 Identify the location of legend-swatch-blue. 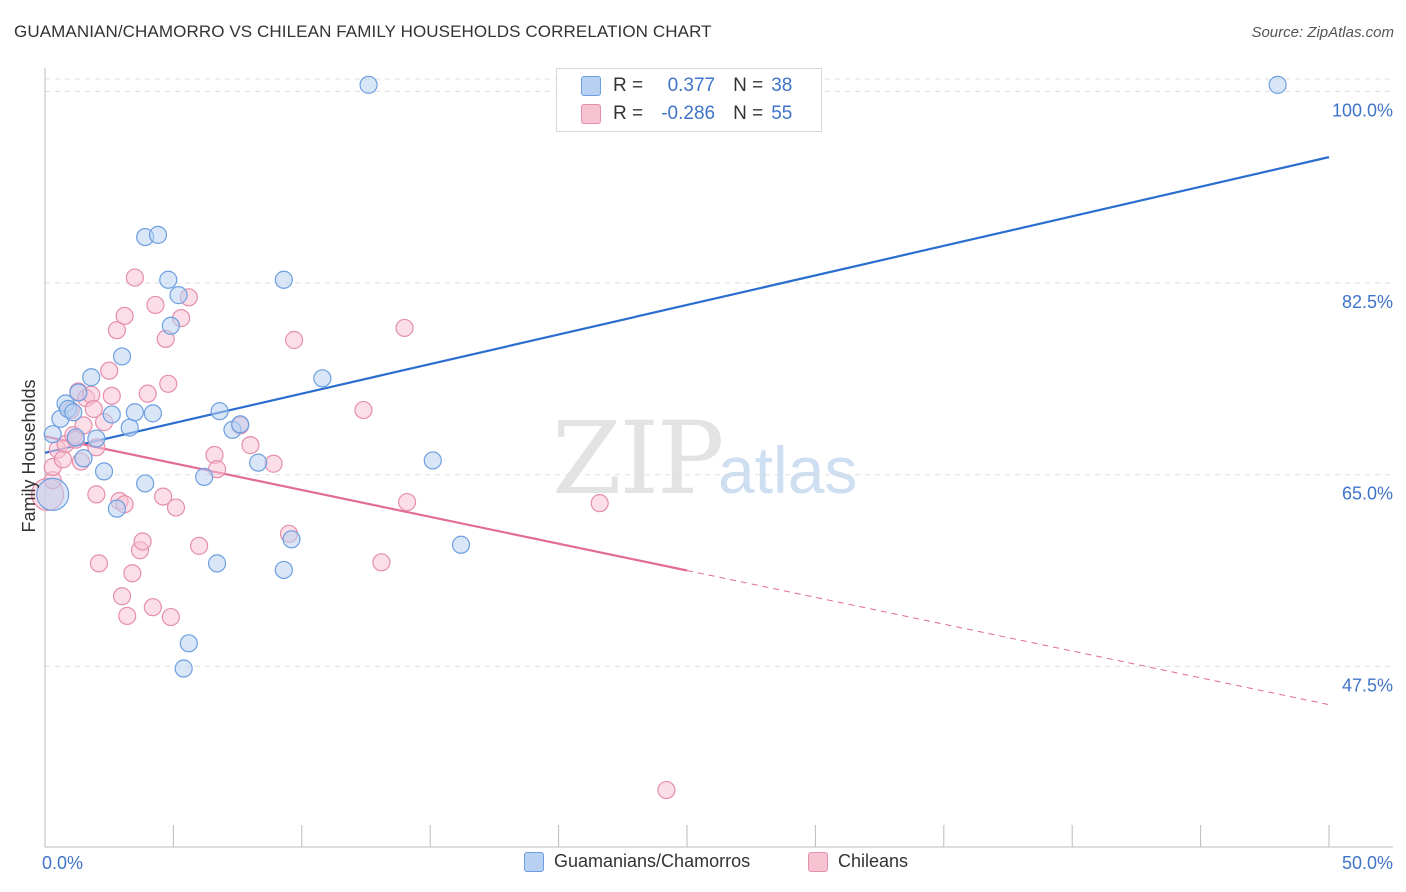
(591, 86).